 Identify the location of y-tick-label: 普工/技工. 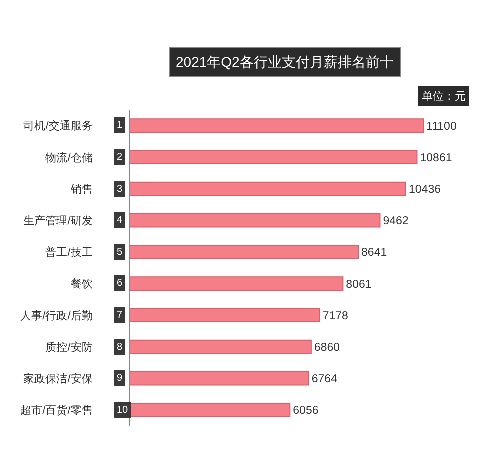
(69, 253).